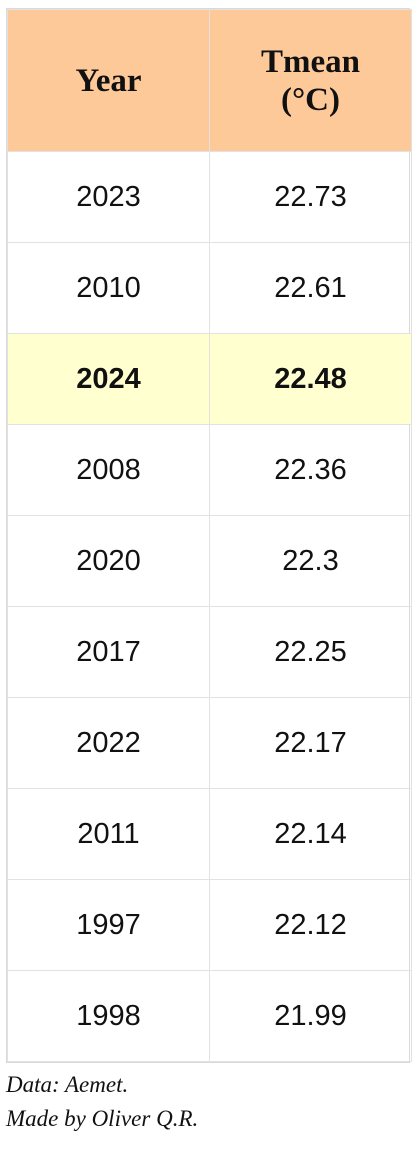 The width and height of the screenshot is (418, 1154). I want to click on year-cell: 2010, so click(108, 288).